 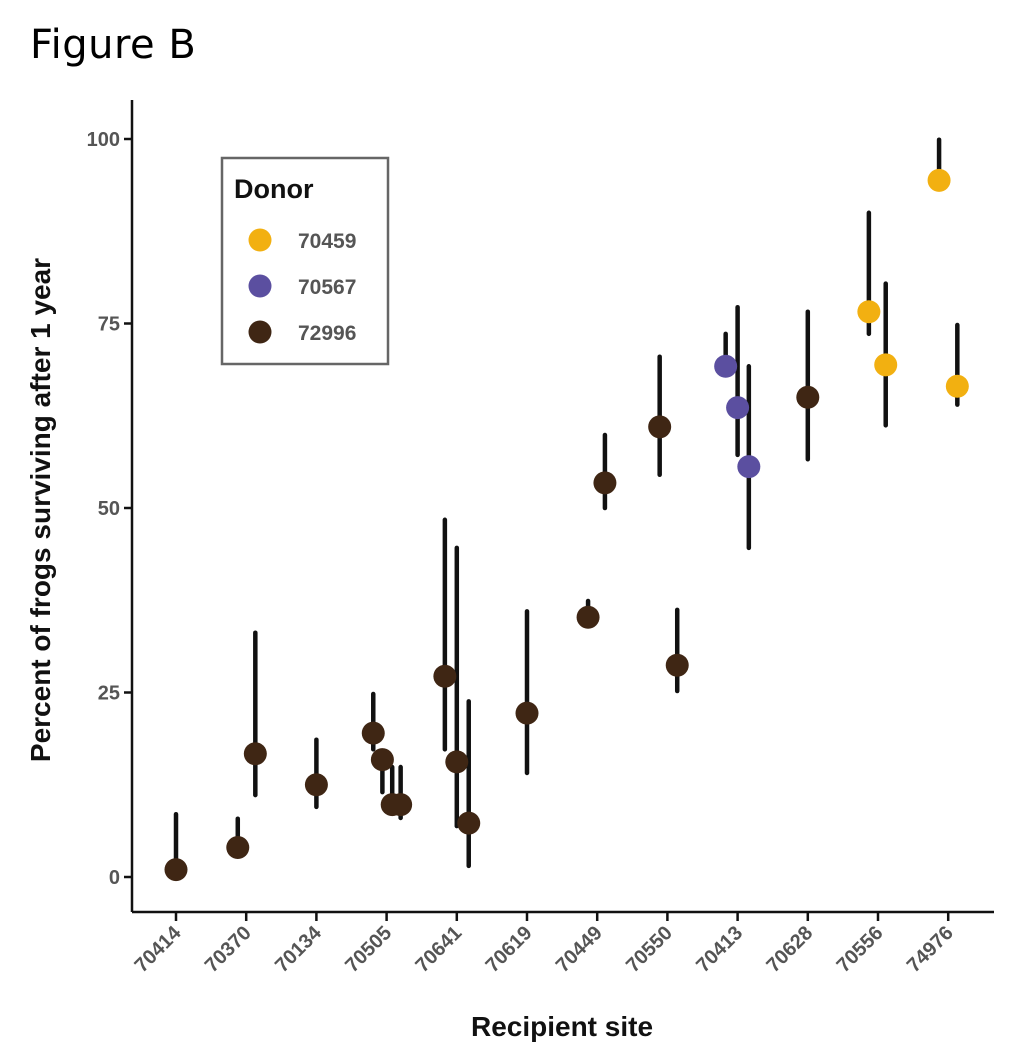 I want to click on y-tick-label: 50, so click(x=109, y=509).